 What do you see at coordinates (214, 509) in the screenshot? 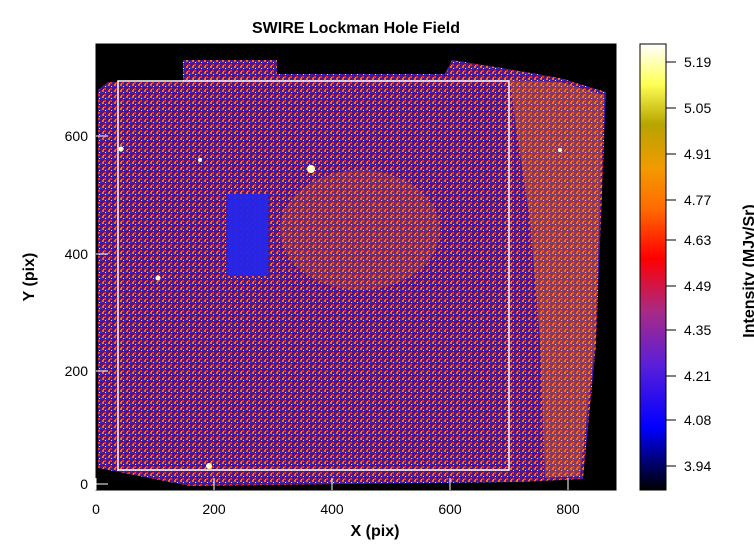
I see `x-tick-label: 200` at bounding box center [214, 509].